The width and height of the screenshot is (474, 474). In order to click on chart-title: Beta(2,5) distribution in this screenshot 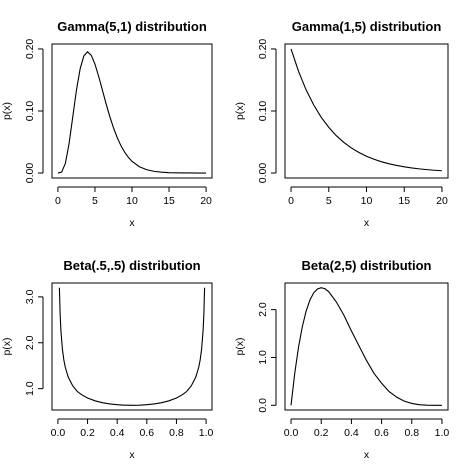, I will do `click(366, 265)`.